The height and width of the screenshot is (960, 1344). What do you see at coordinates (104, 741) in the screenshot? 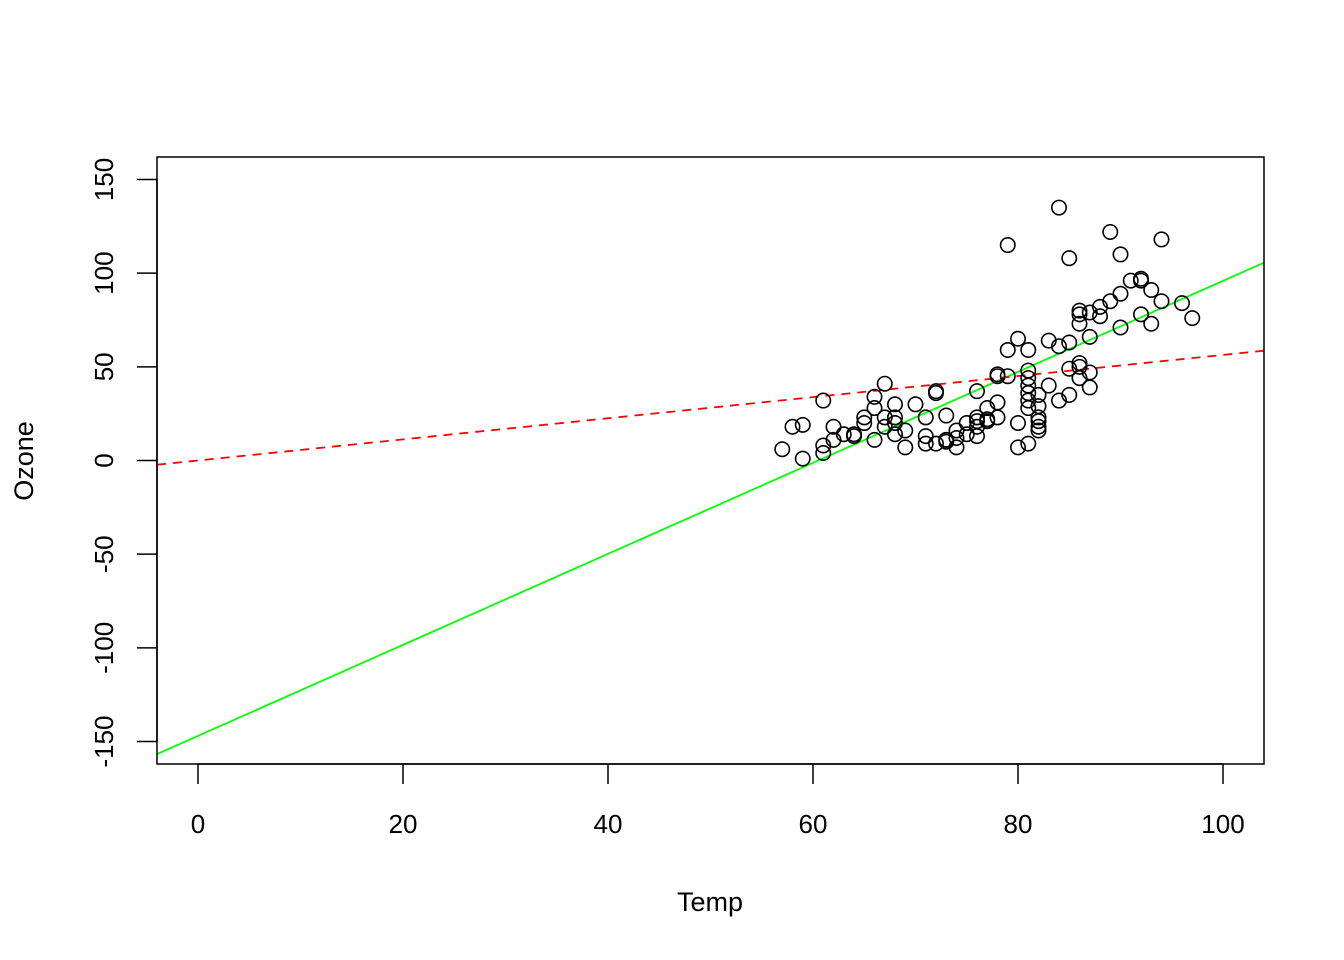
I see `y-tick-label: -150` at bounding box center [104, 741].